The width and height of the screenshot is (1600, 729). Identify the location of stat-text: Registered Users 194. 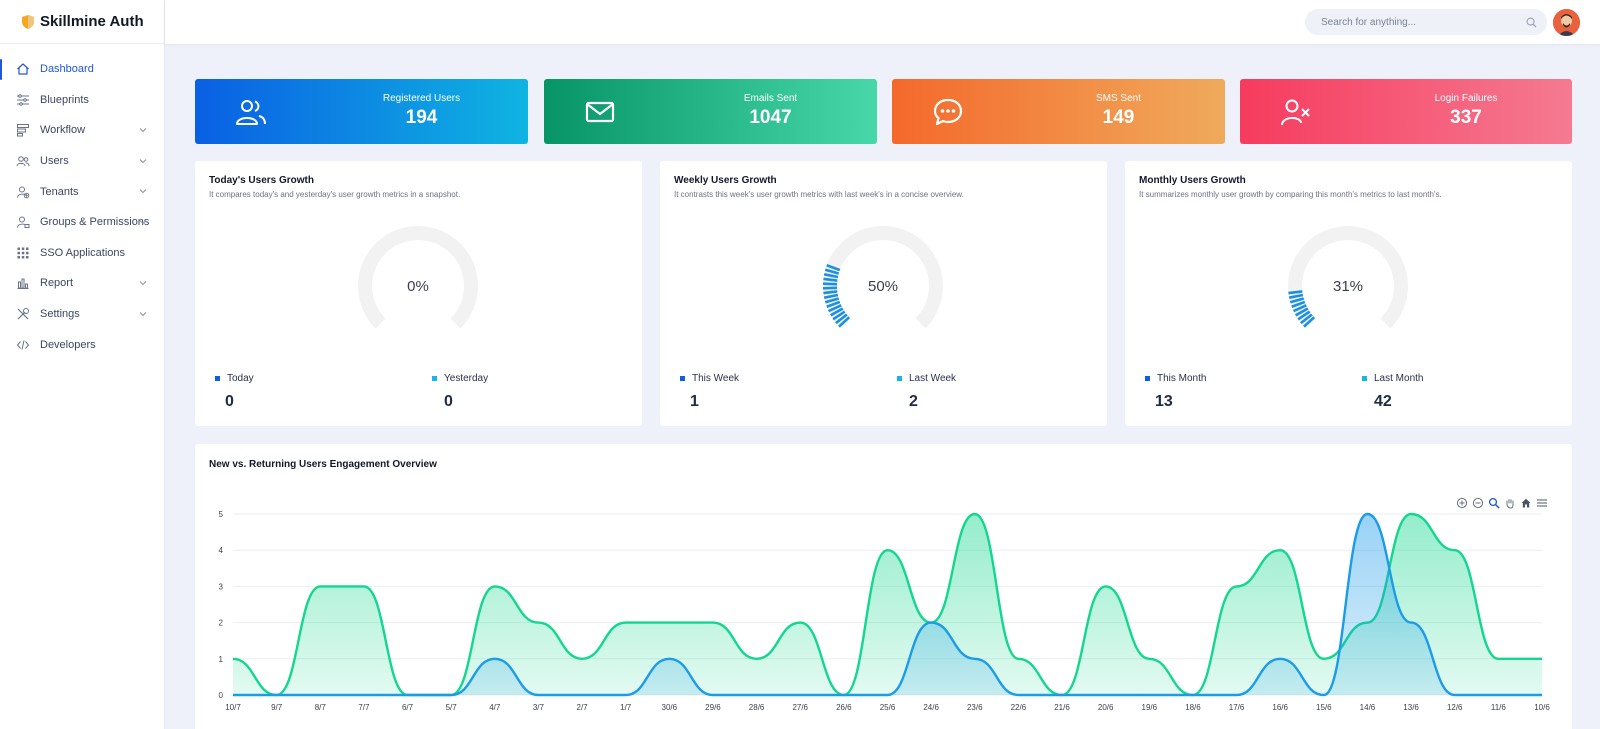
(421, 111).